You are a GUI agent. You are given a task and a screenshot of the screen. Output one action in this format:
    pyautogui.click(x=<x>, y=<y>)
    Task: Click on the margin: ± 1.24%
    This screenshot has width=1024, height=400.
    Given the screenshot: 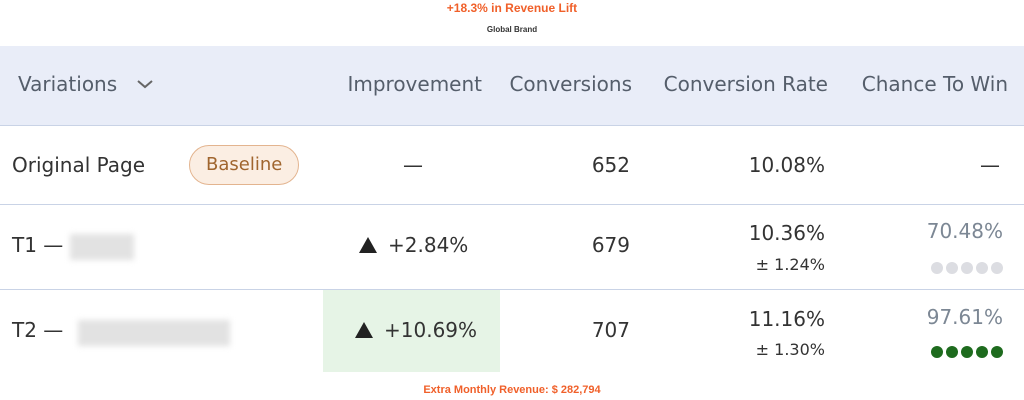 What is the action you would take?
    pyautogui.click(x=790, y=264)
    